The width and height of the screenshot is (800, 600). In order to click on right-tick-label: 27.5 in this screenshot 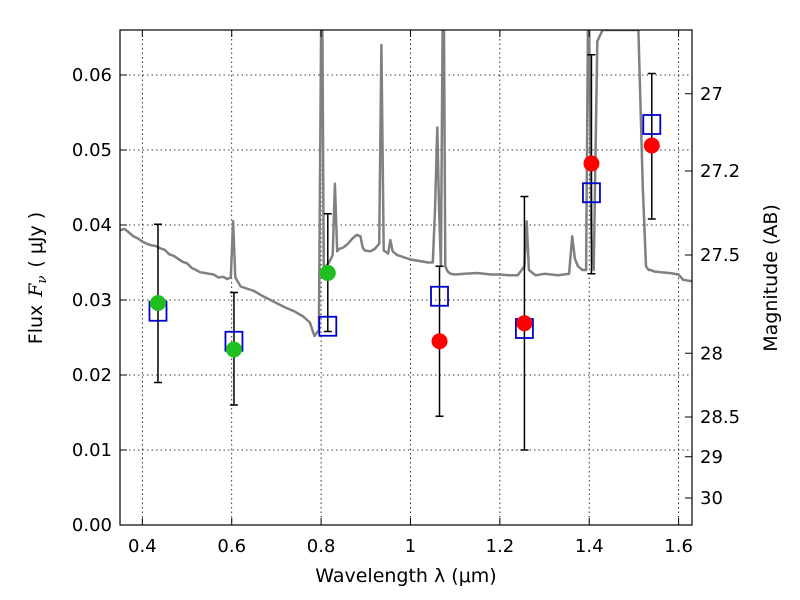, I will do `click(720, 255)`.